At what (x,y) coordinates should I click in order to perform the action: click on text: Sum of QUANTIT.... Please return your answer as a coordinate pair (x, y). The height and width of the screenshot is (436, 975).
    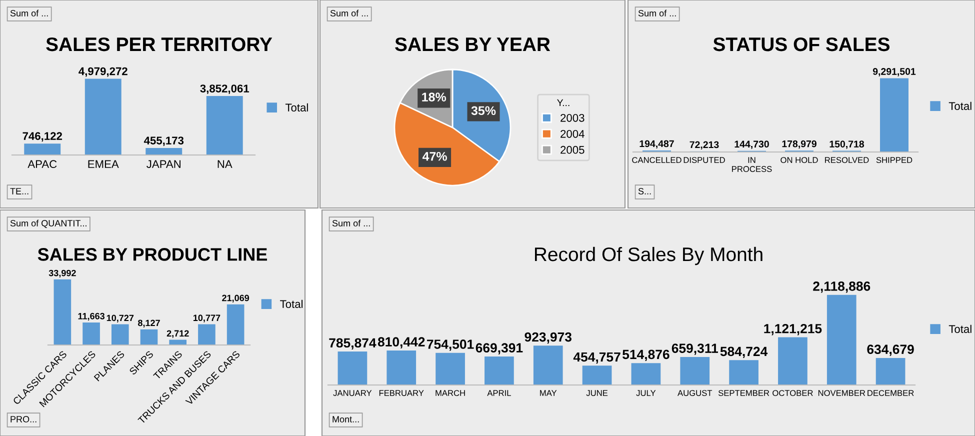
    Looking at the image, I should click on (48, 224).